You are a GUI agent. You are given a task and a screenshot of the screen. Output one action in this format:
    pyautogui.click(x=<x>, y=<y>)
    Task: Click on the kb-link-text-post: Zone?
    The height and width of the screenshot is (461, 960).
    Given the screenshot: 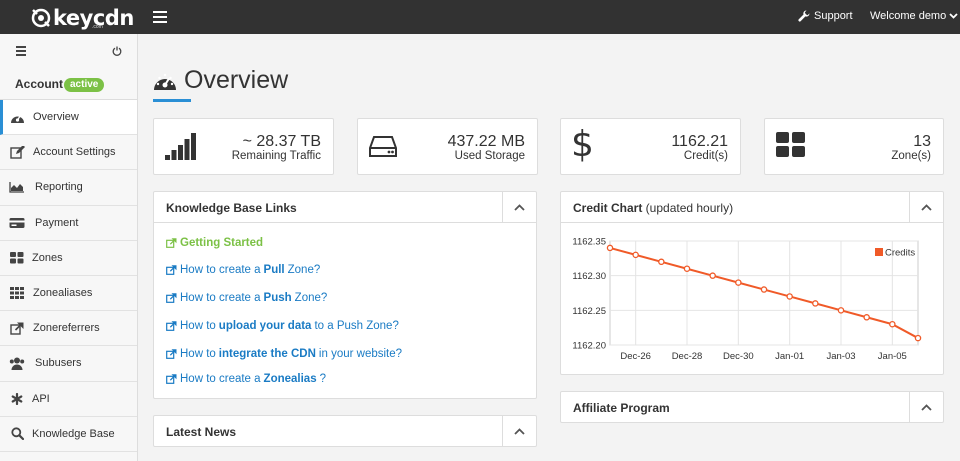 What is the action you would take?
    pyautogui.click(x=304, y=270)
    